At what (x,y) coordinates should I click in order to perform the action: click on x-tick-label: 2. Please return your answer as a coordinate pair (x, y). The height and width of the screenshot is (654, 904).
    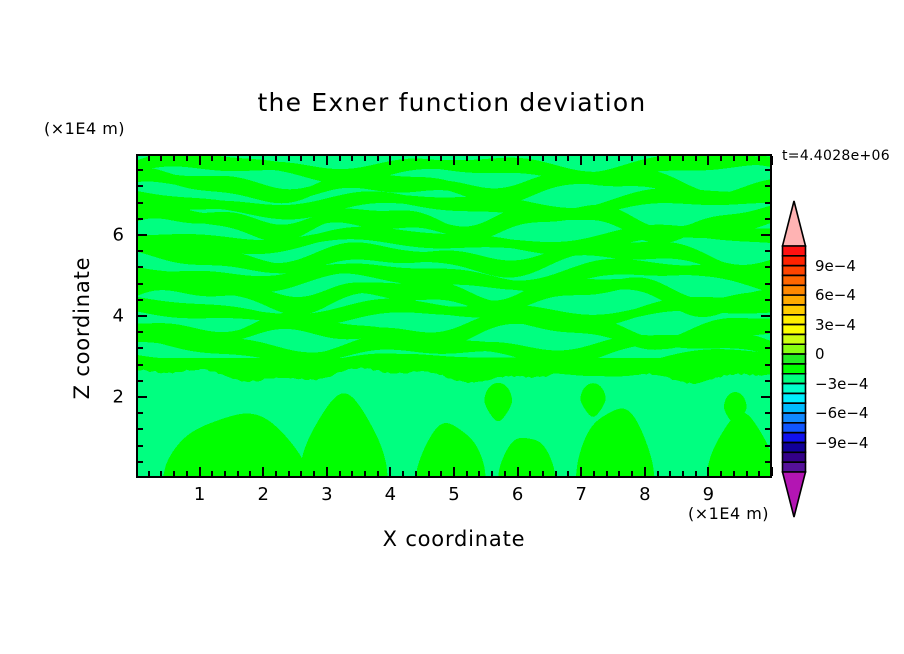
    Looking at the image, I should click on (263, 494).